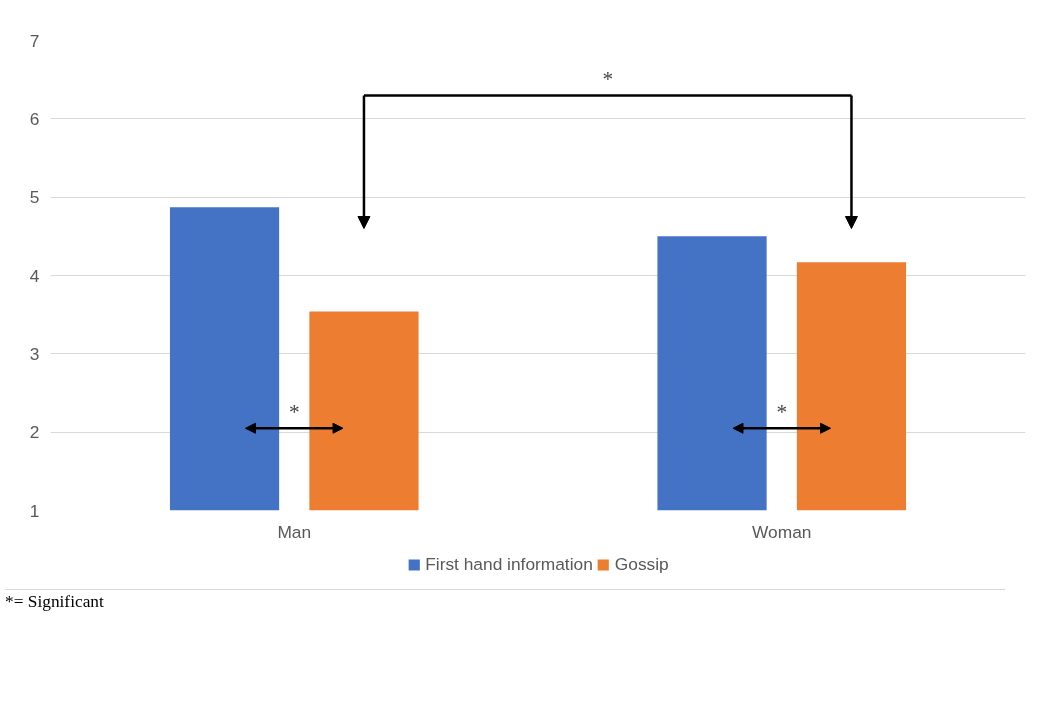 This screenshot has height=708, width=1048. I want to click on x-tick-label: Man, so click(294, 531).